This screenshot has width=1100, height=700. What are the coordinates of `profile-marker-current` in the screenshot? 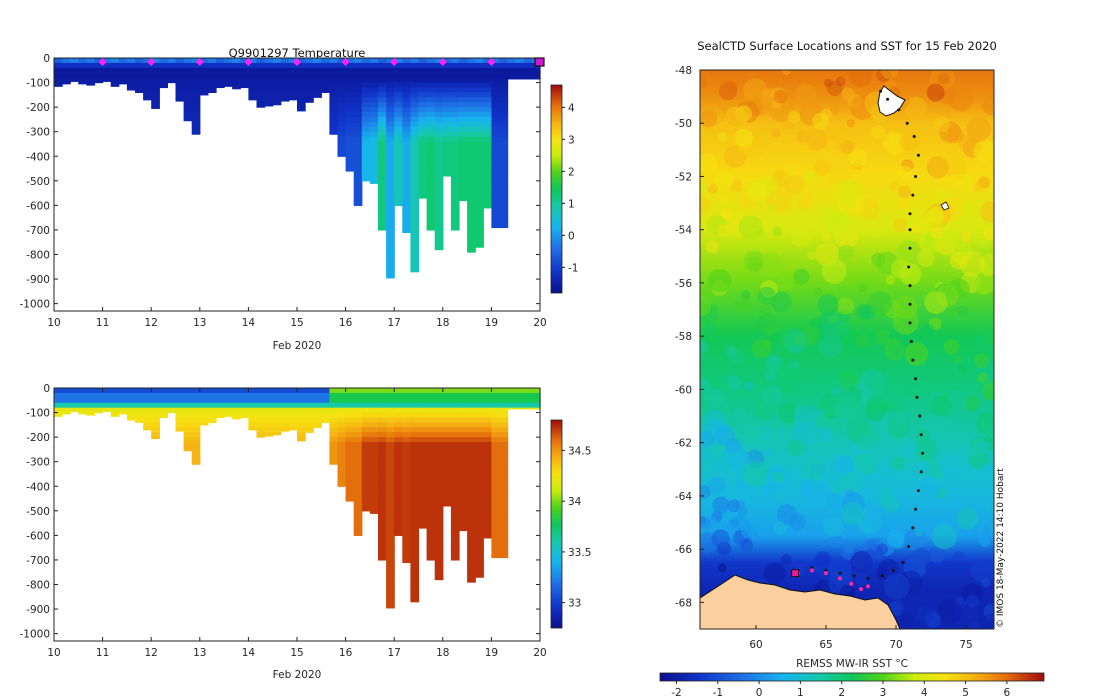 It's located at (539, 62).